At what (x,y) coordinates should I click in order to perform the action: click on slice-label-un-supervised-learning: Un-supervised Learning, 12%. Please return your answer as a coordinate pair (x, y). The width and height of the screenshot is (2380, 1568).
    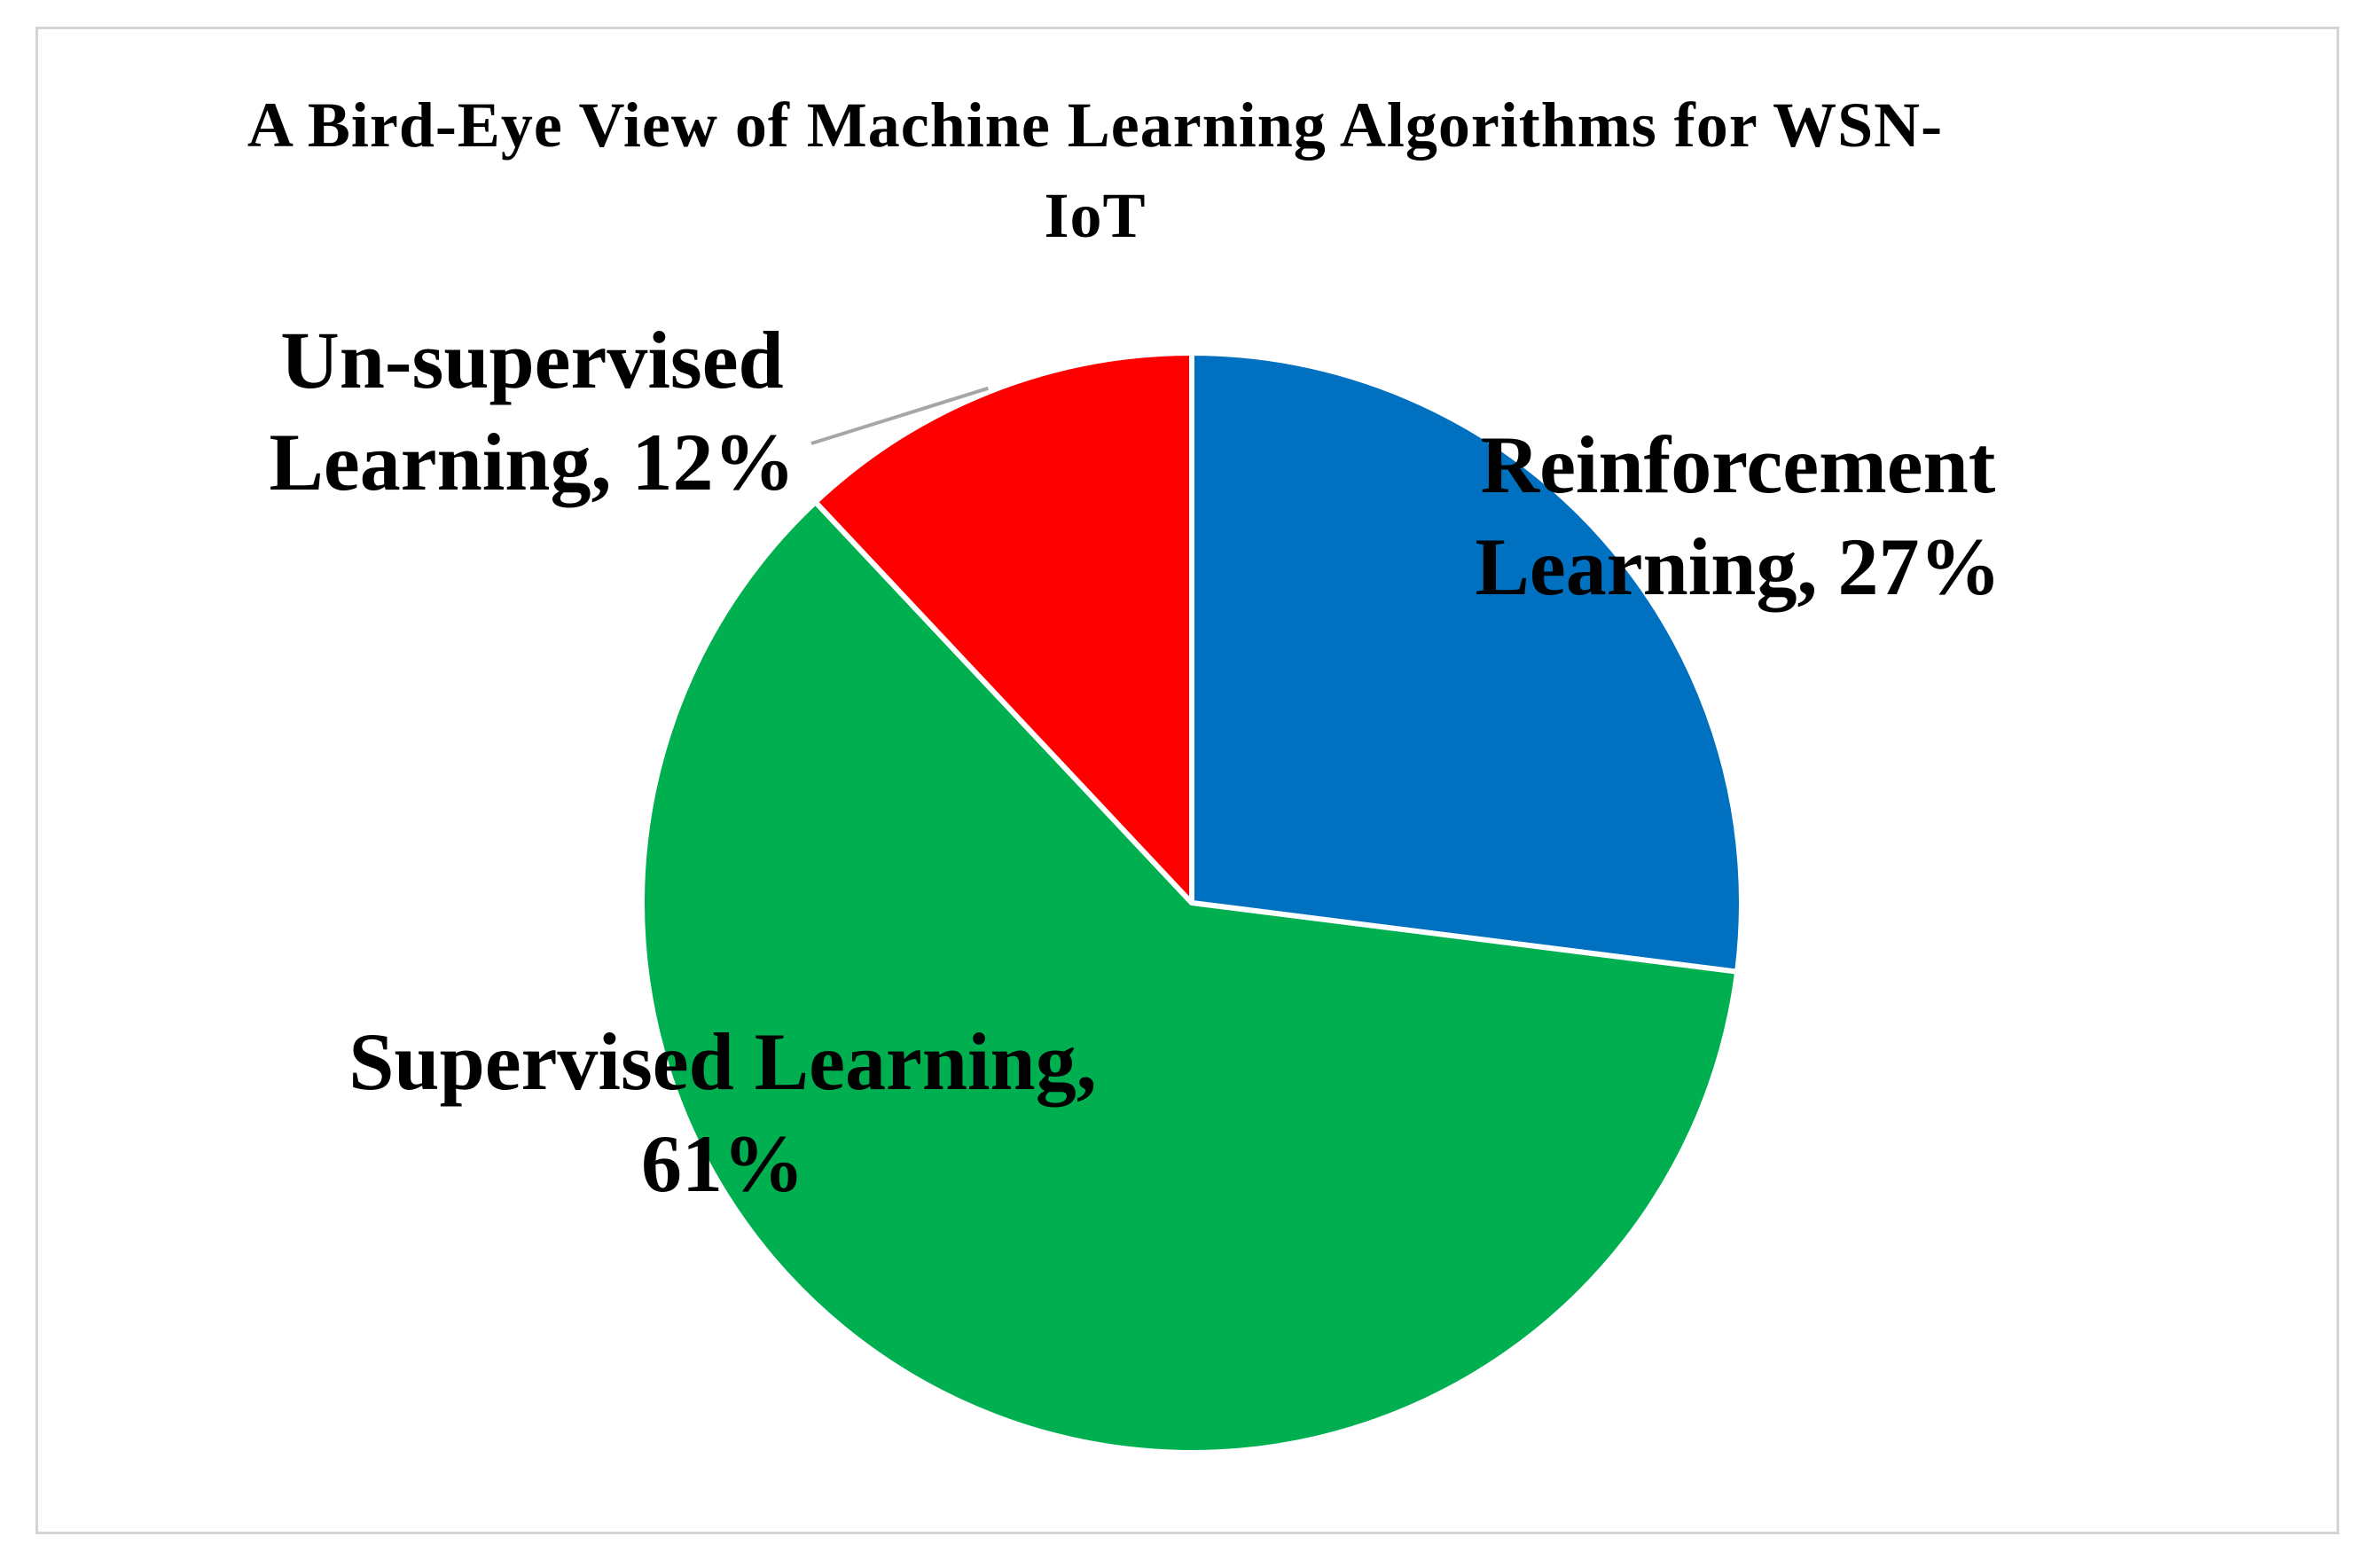
    Looking at the image, I should click on (532, 411).